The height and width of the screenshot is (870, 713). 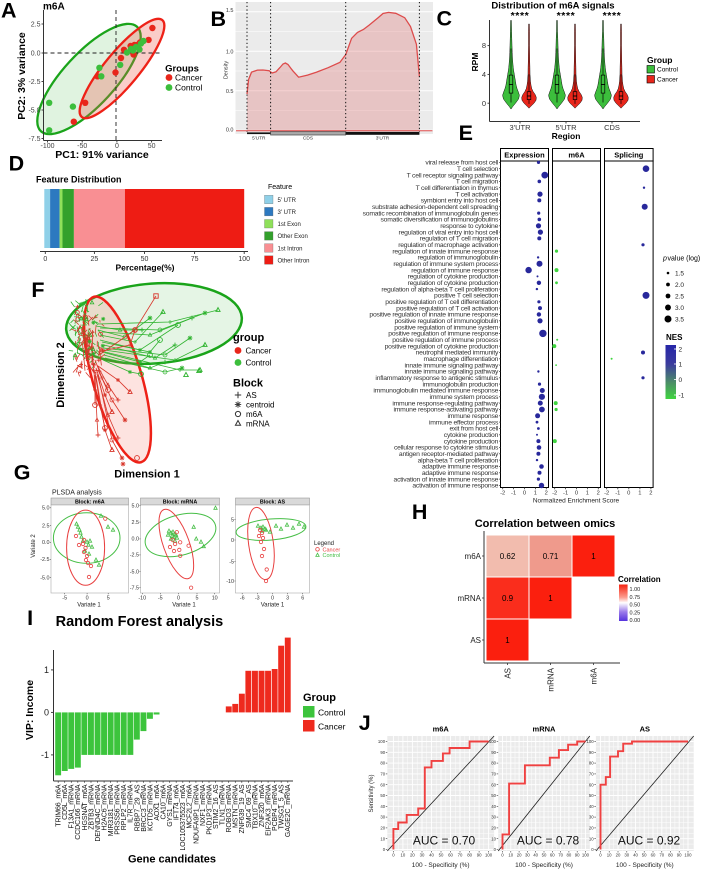 What do you see at coordinates (441, 729) in the screenshot?
I see `svg-text: m6A` at bounding box center [441, 729].